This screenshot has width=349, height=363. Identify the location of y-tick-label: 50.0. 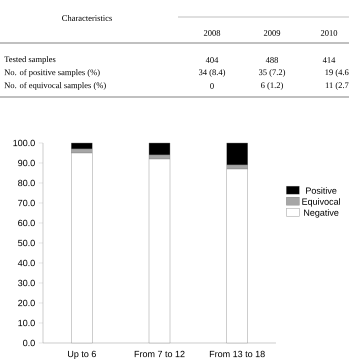
(26, 243).